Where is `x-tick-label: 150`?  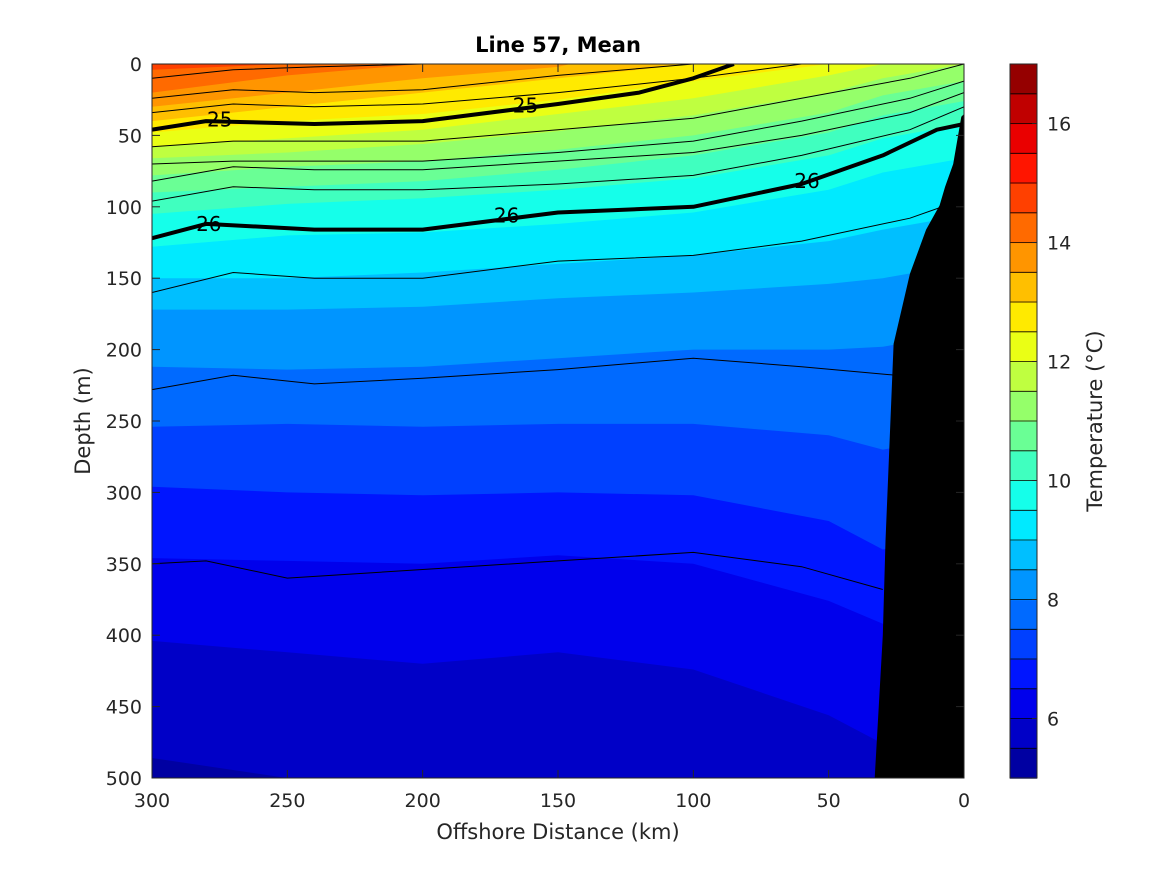 x-tick-label: 150 is located at coordinates (558, 801).